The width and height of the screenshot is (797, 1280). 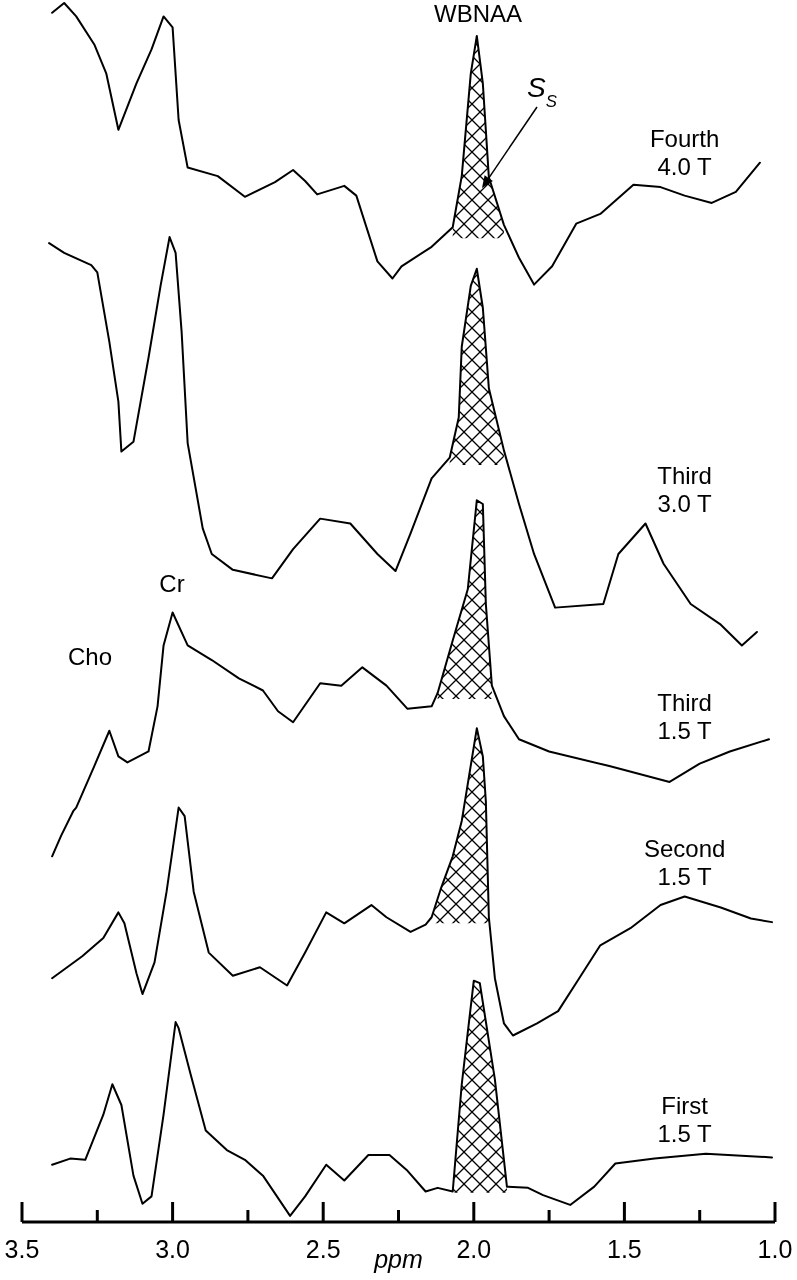 I want to click on annotation: Cr, so click(x=172, y=583).